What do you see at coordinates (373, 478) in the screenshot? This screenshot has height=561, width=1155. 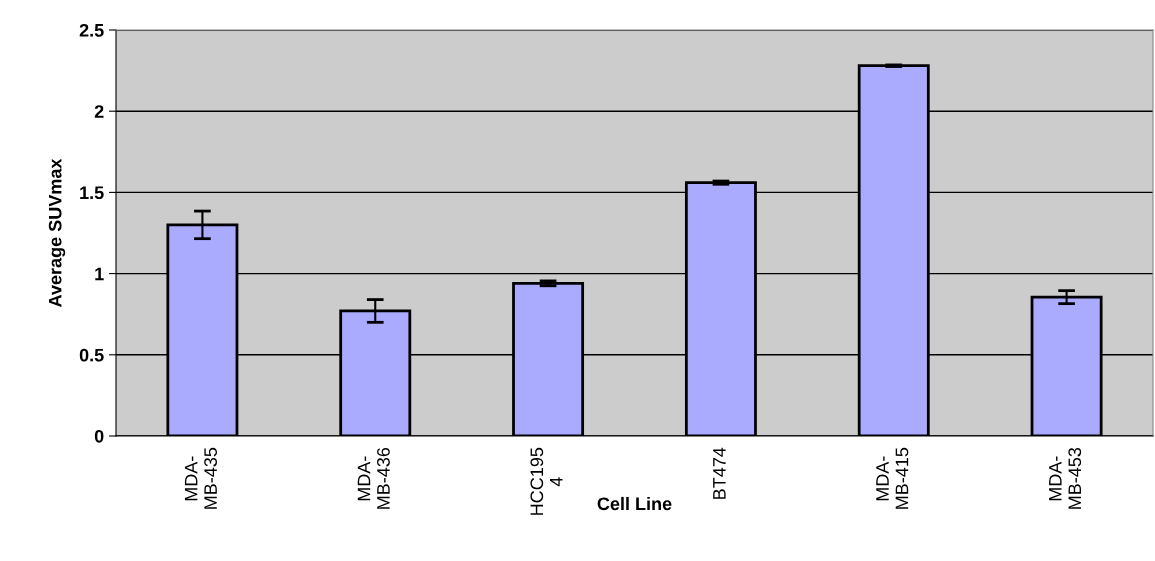 I see `x-tick-label: MDA- MB-436` at bounding box center [373, 478].